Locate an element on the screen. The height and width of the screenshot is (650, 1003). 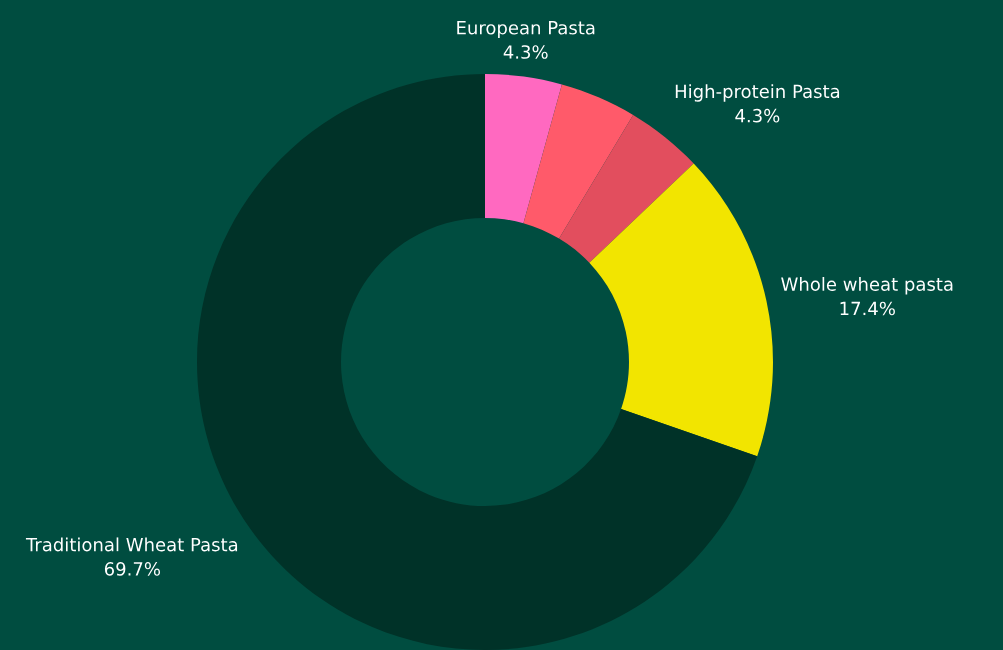
slice-label: High-protein Pasta is located at coordinates (757, 93).